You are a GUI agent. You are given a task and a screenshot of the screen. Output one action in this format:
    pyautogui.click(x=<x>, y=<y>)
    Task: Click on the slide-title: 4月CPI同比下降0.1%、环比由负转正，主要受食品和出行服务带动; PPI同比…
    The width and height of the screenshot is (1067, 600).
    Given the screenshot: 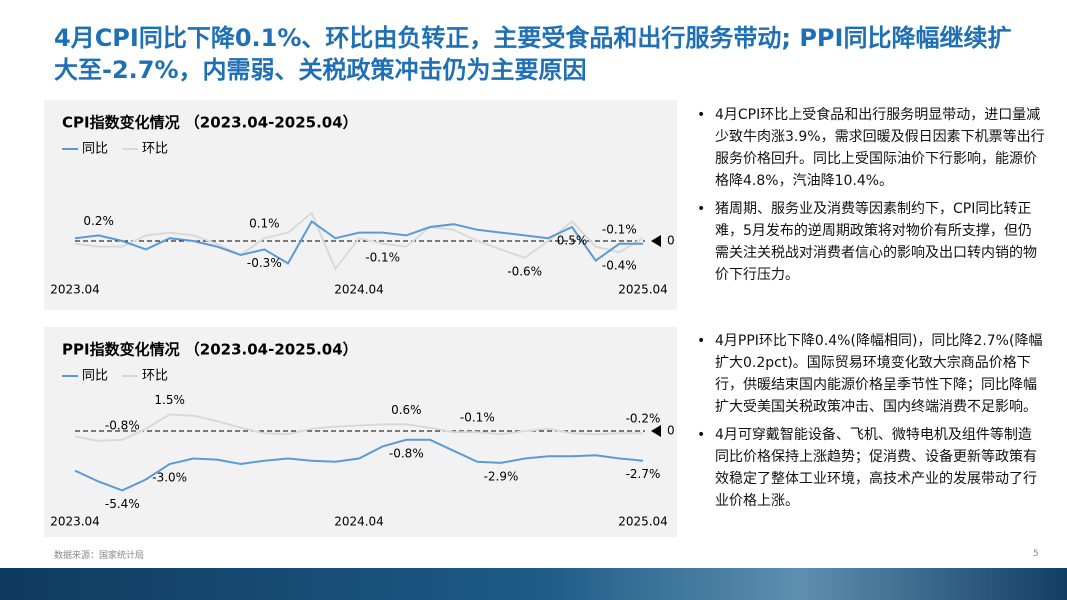 What is the action you would take?
    pyautogui.click(x=533, y=54)
    